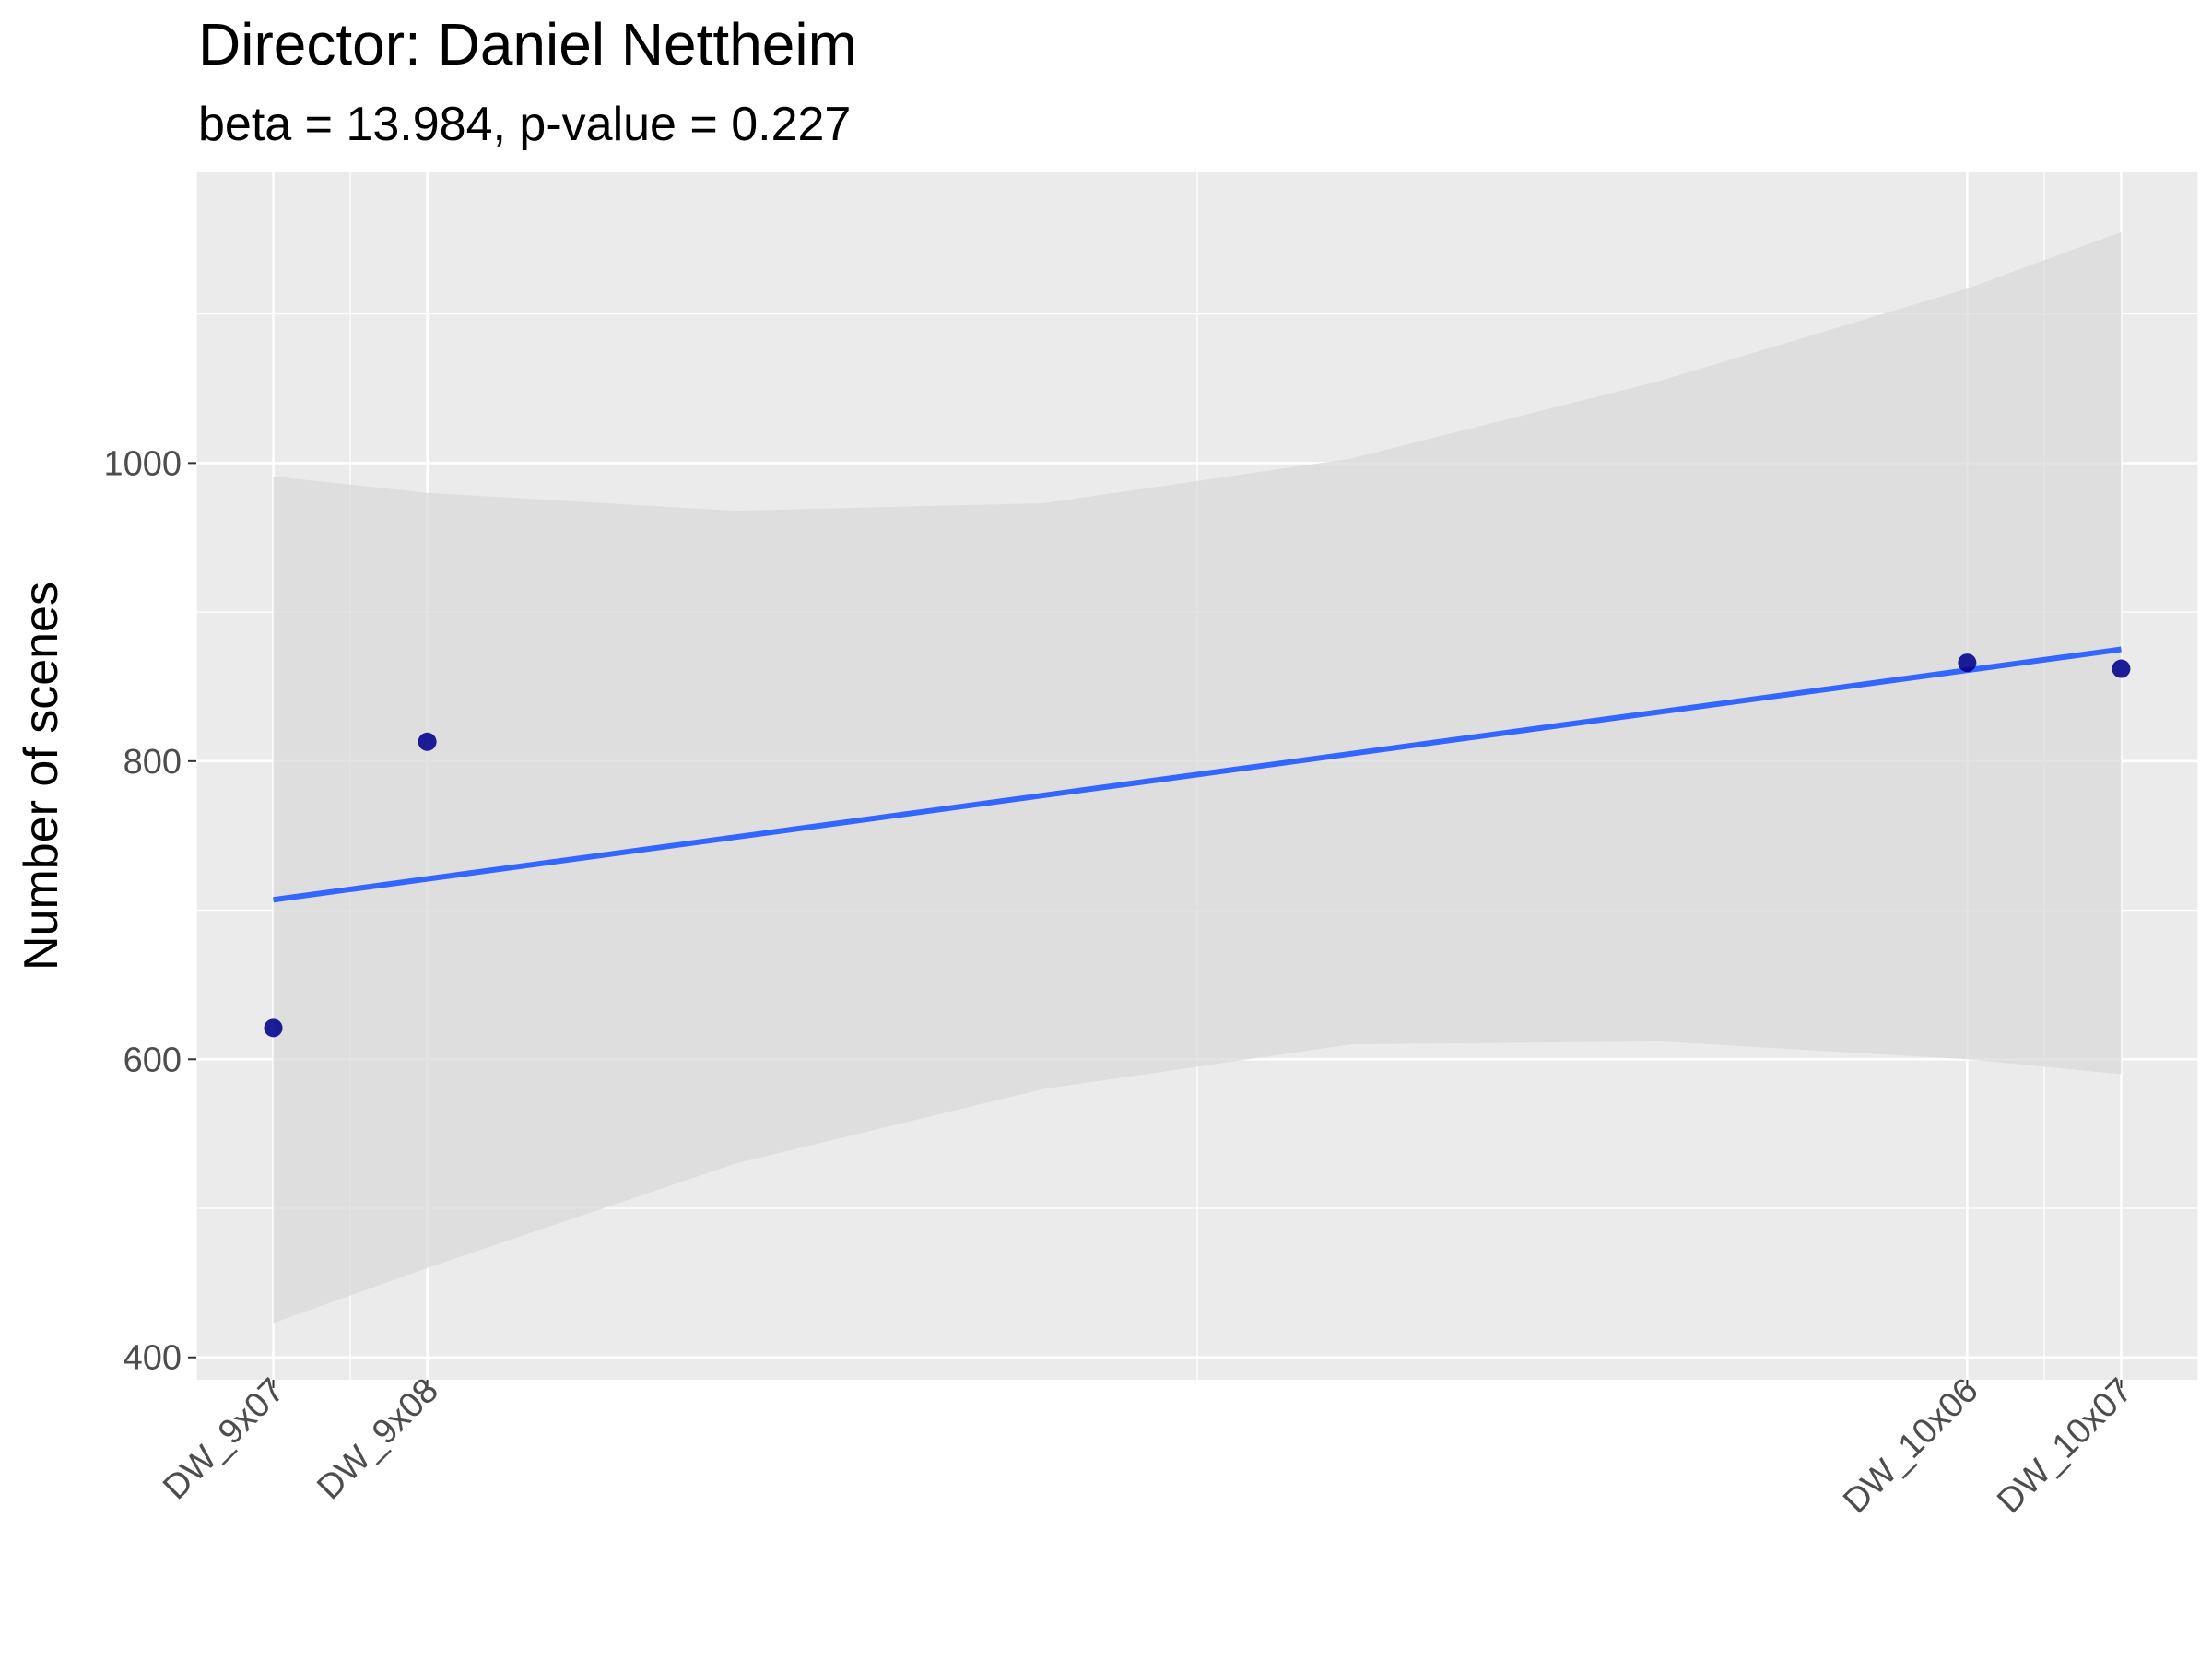 The height and width of the screenshot is (1659, 2212). Describe the element at coordinates (527, 44) in the screenshot. I see `chart-title: Director: Daniel Nettheim` at that location.